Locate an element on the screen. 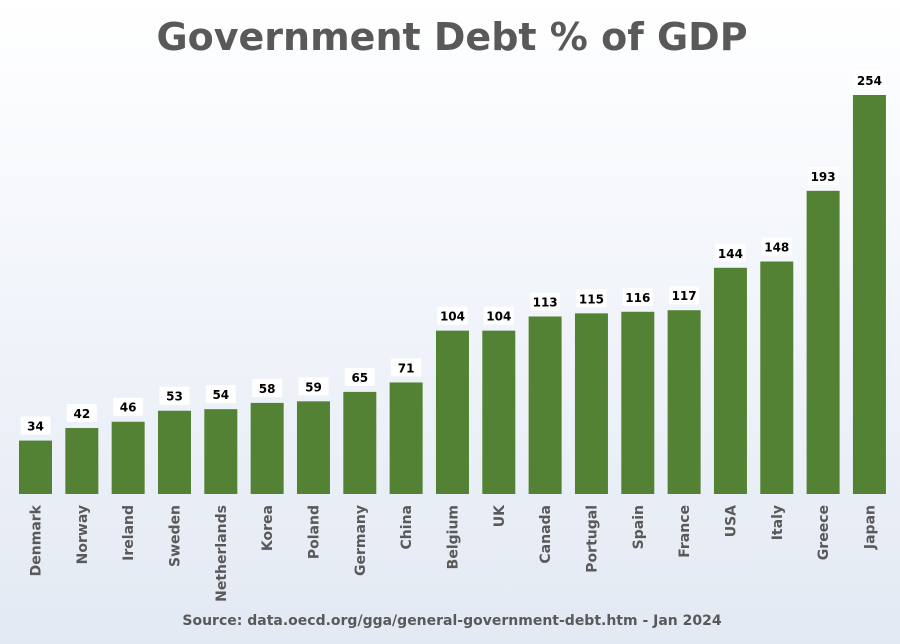 This screenshot has height=644, width=900. bar-germany is located at coordinates (360, 442).